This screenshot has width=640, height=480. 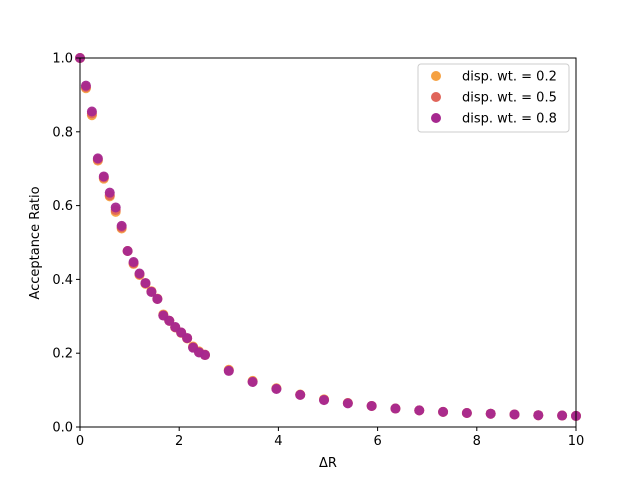 I want to click on y-tick-label: 0.8, so click(x=62, y=132).